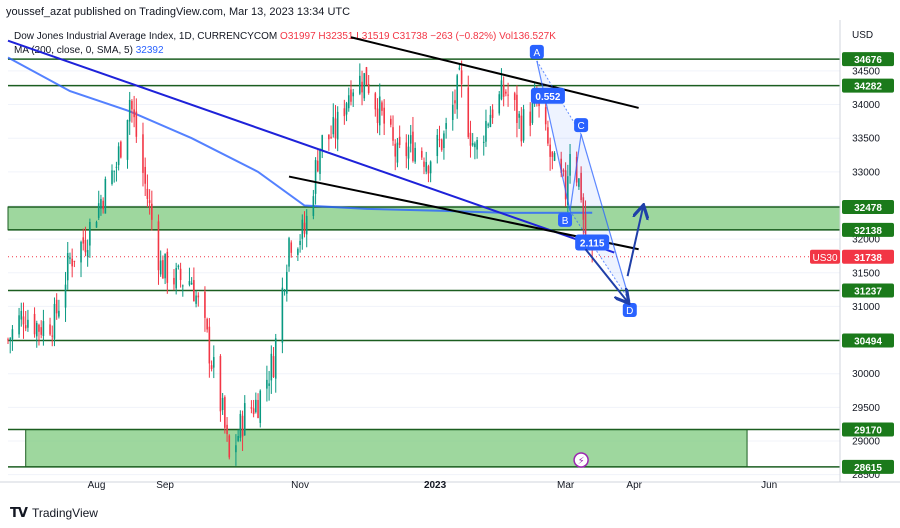 This screenshot has width=900, height=528. Describe the element at coordinates (581, 460) in the screenshot. I see `lightning-event-icon` at that location.